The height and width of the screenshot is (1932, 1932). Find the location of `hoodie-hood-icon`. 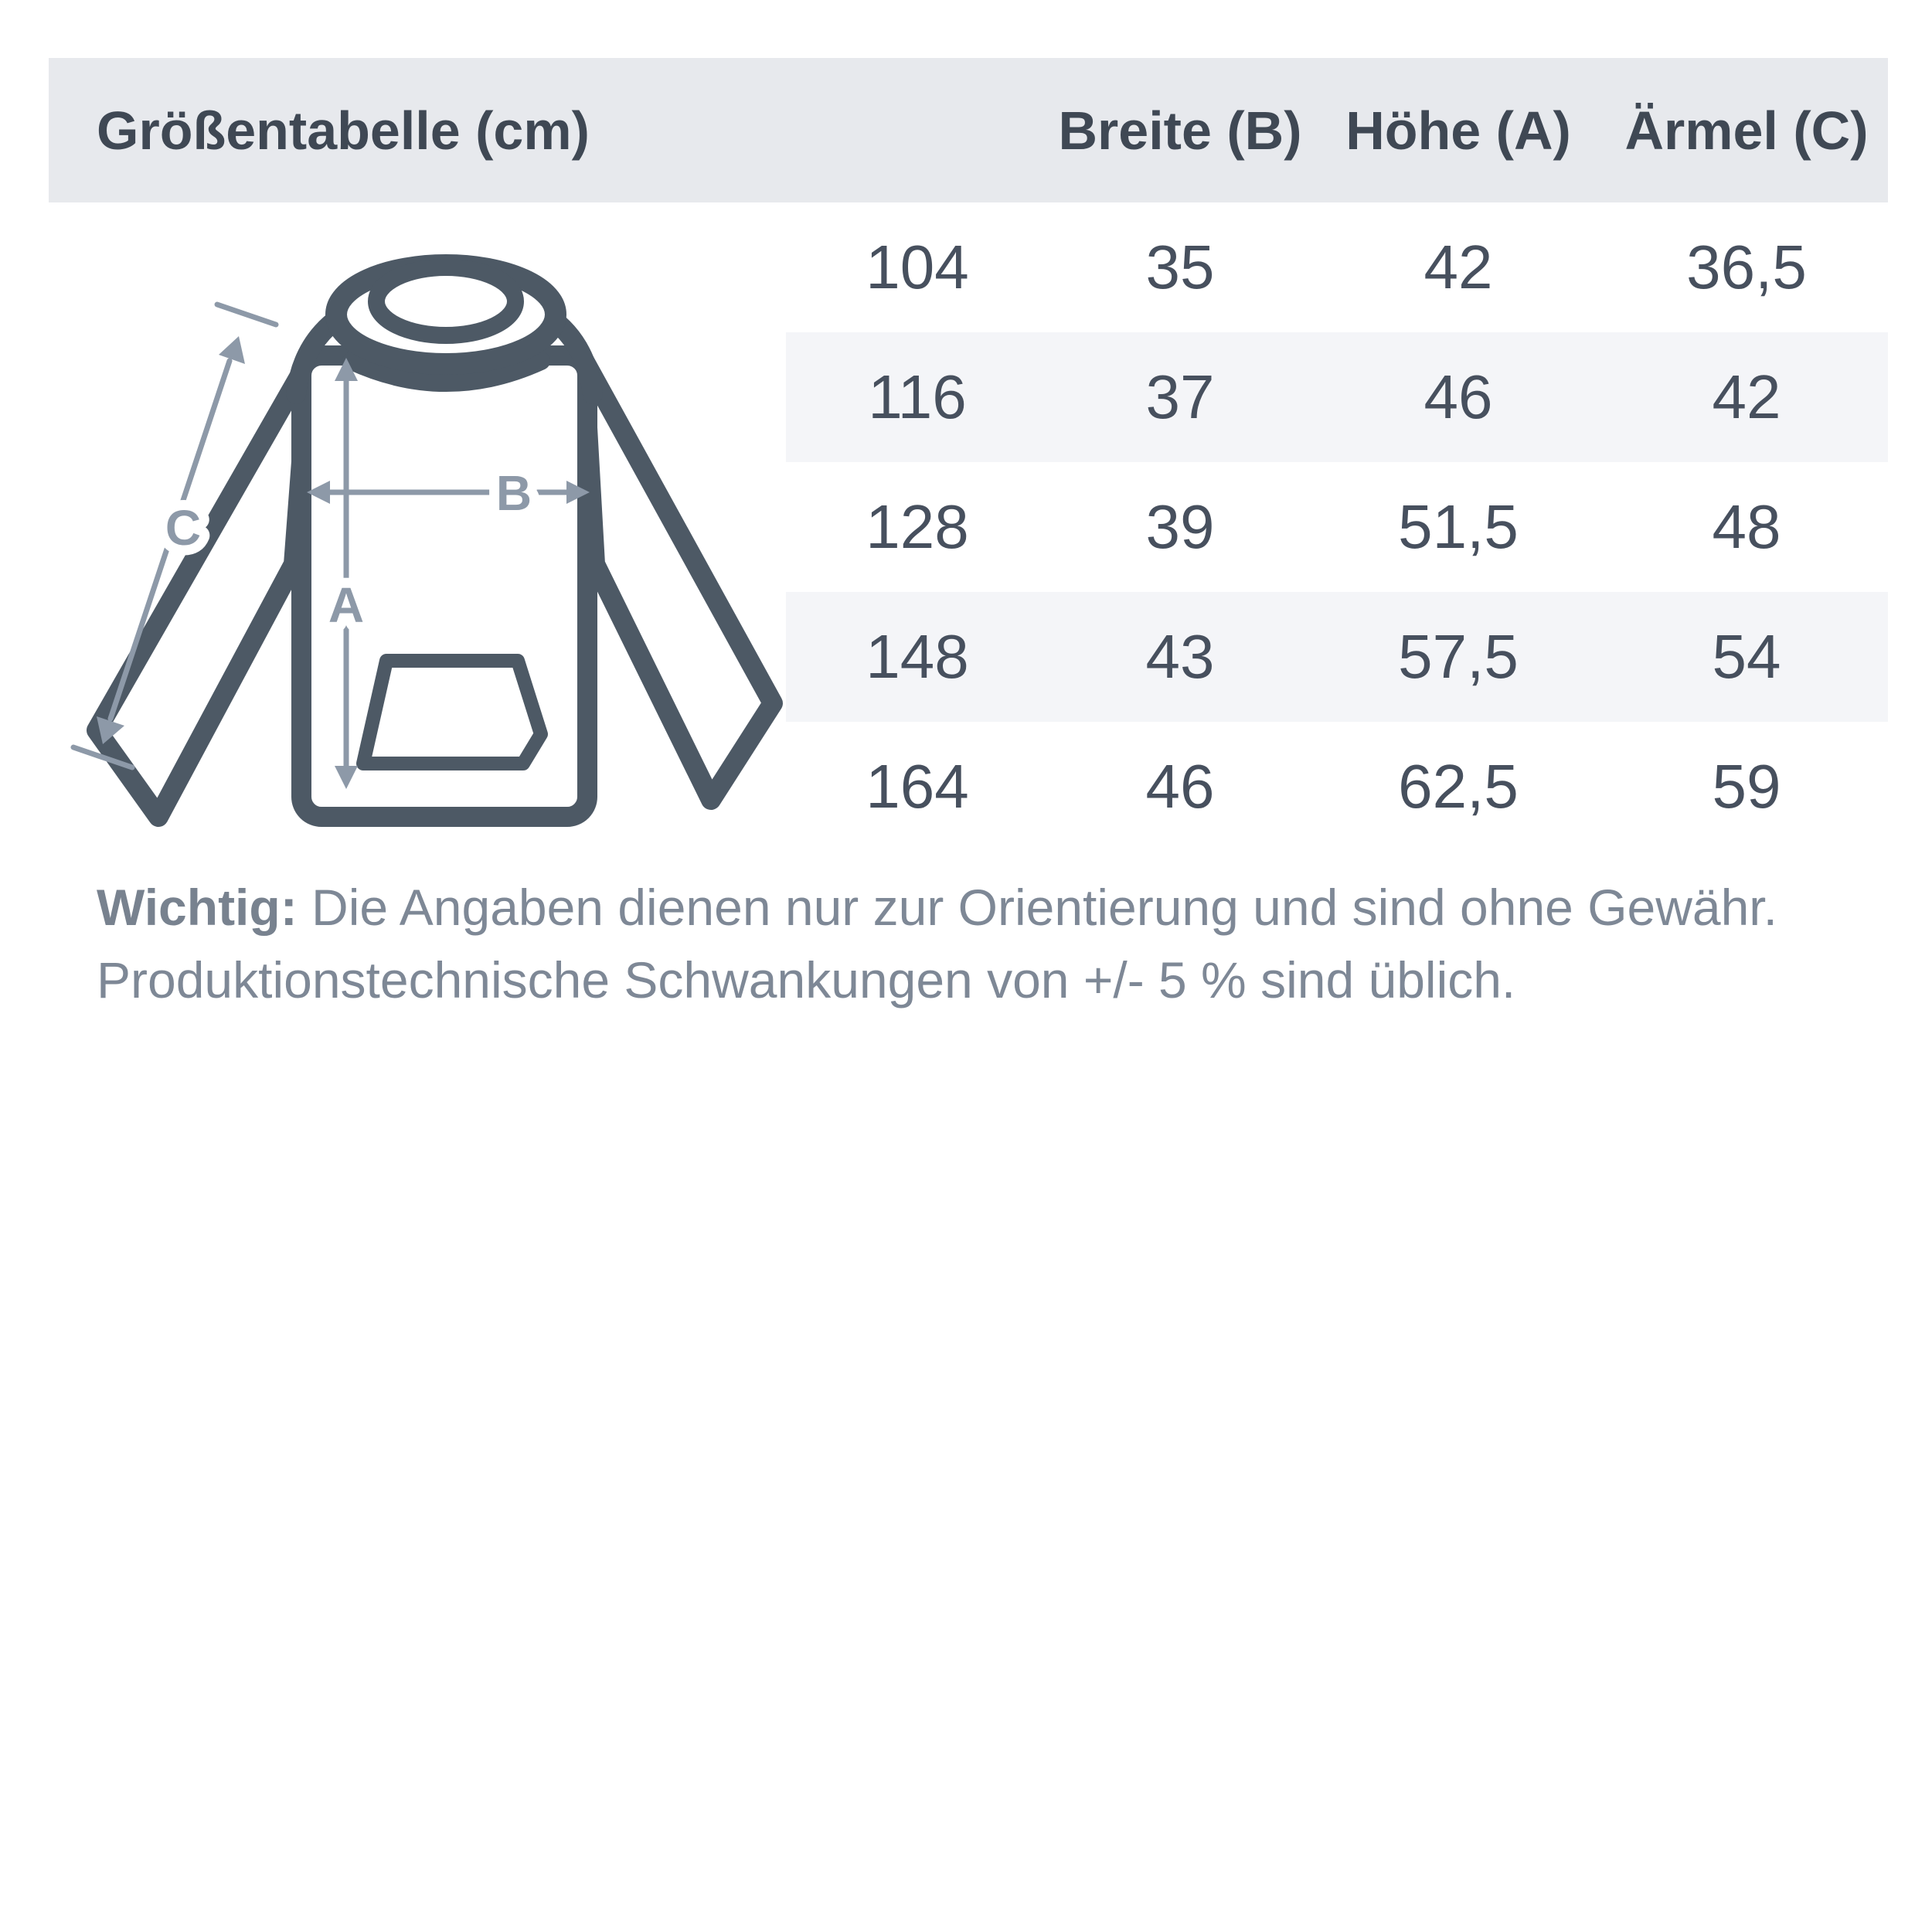

hoodie-hood-icon is located at coordinates (446, 314).